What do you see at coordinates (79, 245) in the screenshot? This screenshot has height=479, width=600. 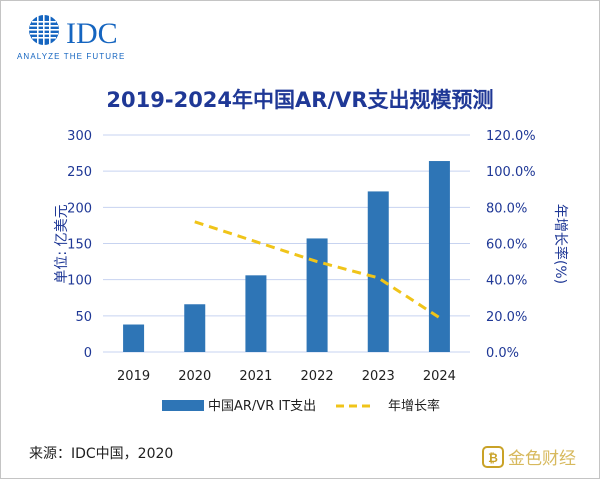 I see `y-tick-label: 150` at bounding box center [79, 245].